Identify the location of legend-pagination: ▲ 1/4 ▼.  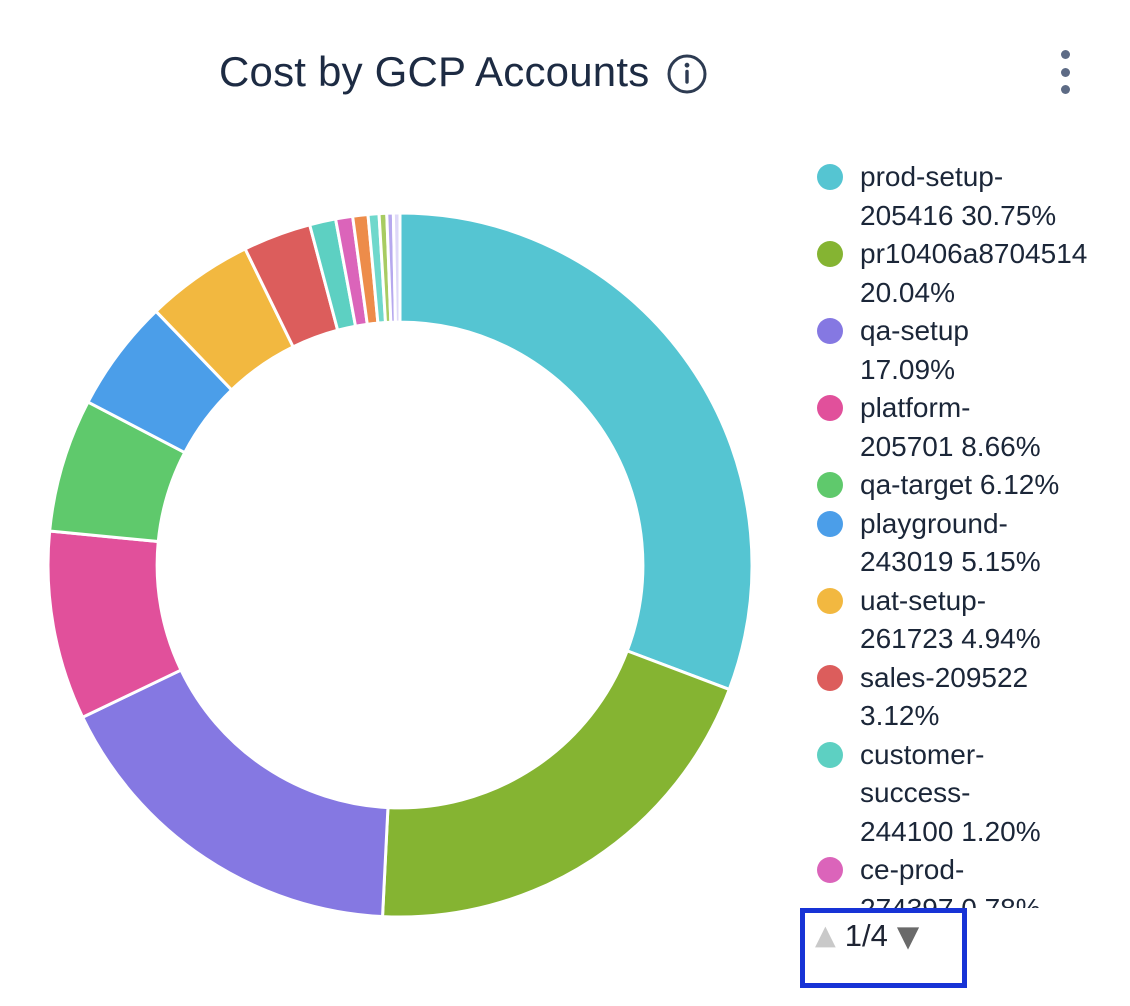
(883, 948).